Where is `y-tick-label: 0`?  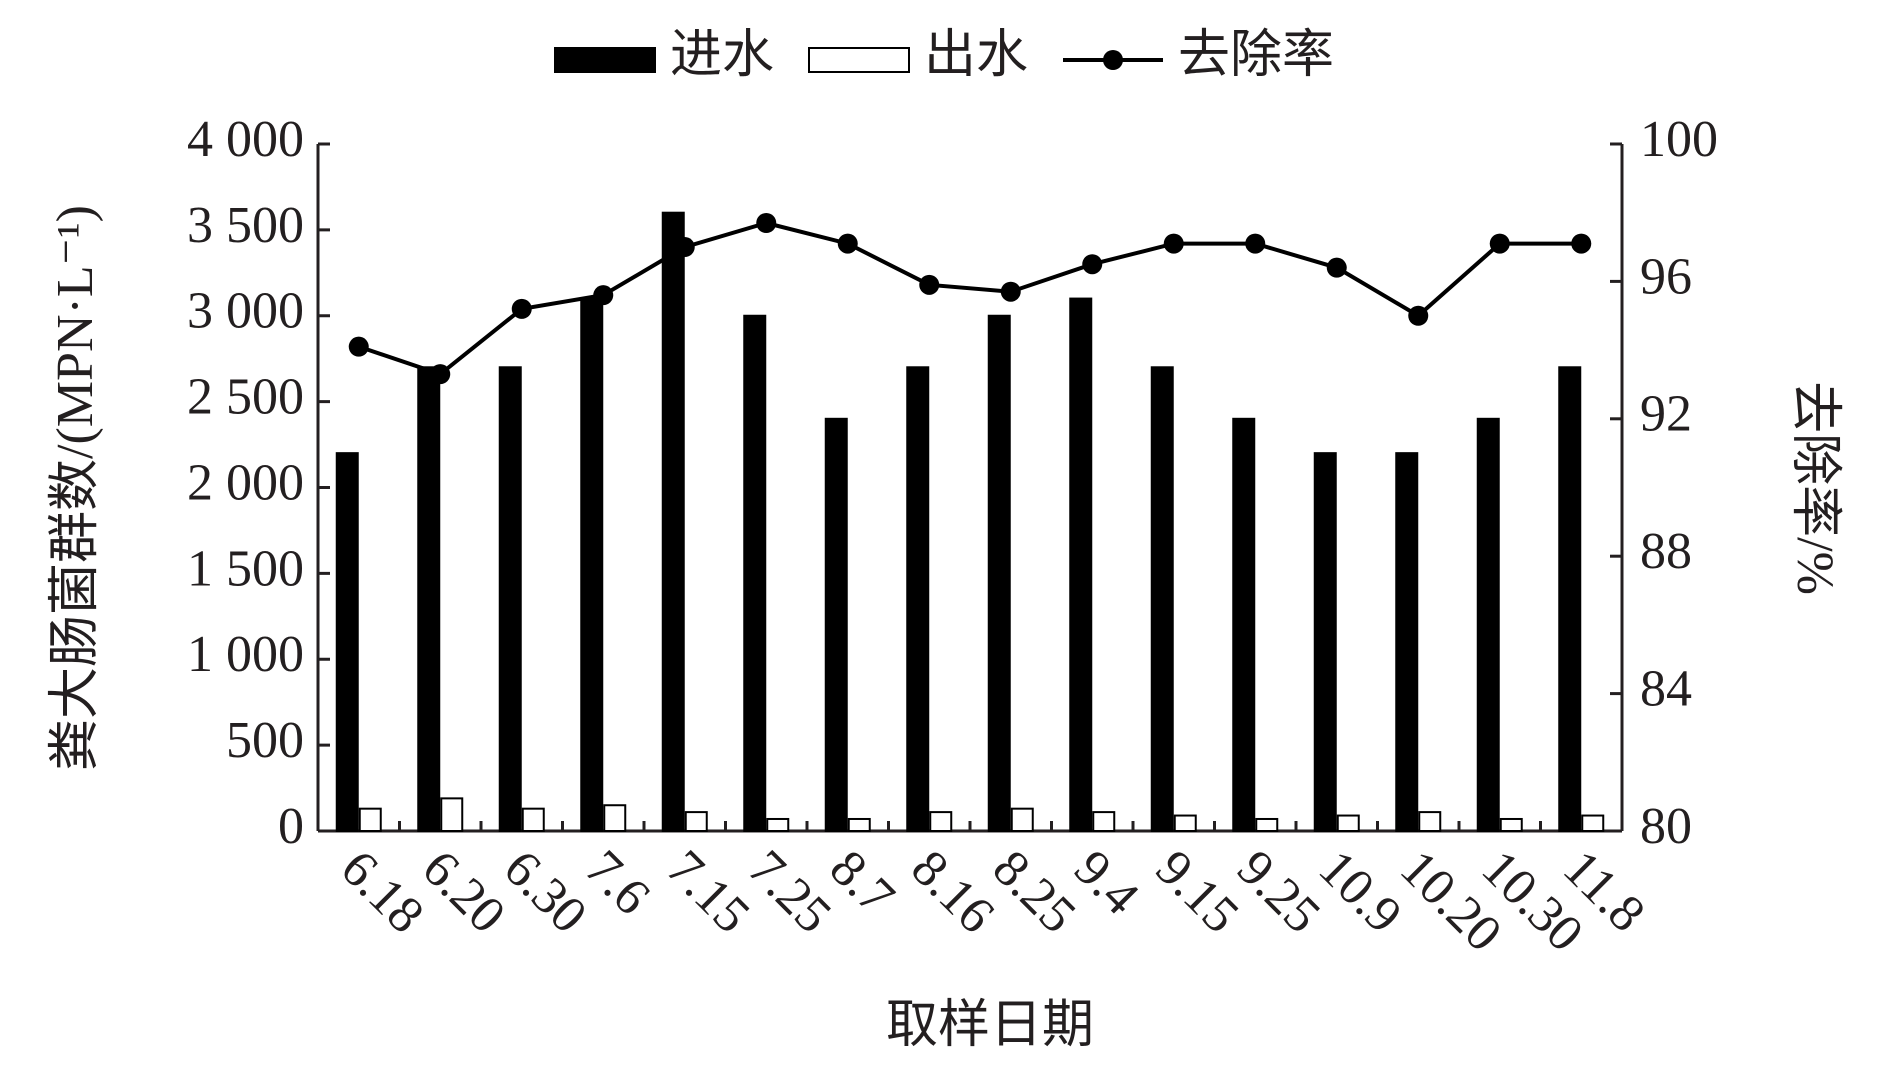 y-tick-label: 0 is located at coordinates (291, 826).